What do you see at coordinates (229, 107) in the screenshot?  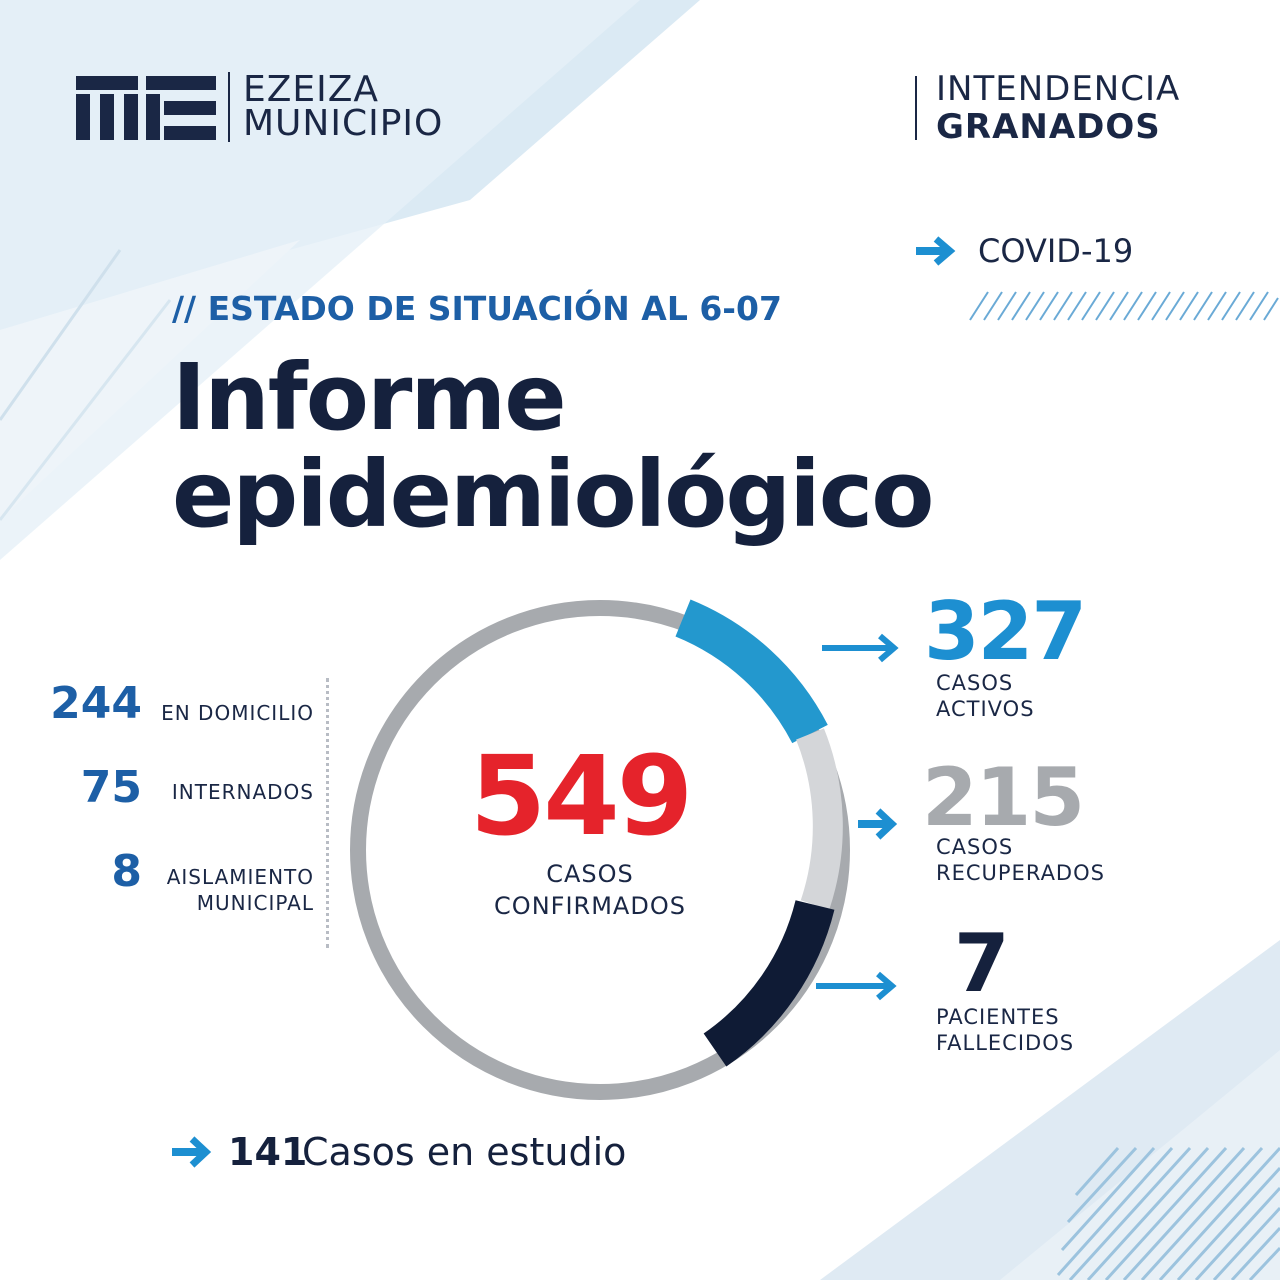 I see `logo-divider` at bounding box center [229, 107].